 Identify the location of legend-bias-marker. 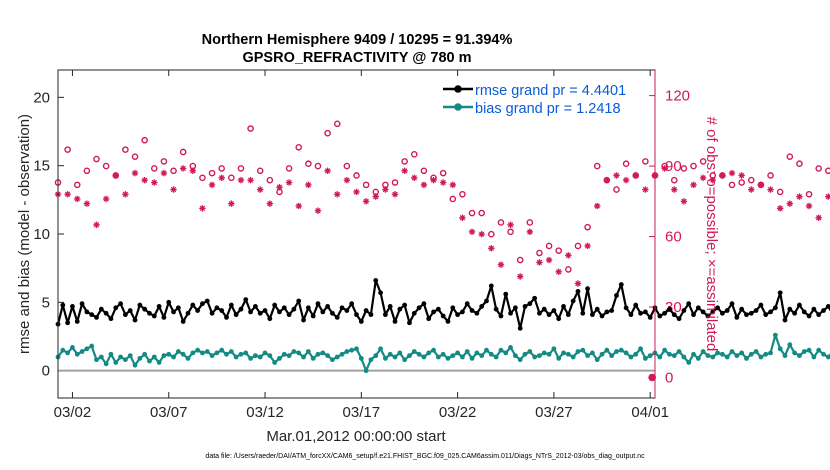
(458, 107).